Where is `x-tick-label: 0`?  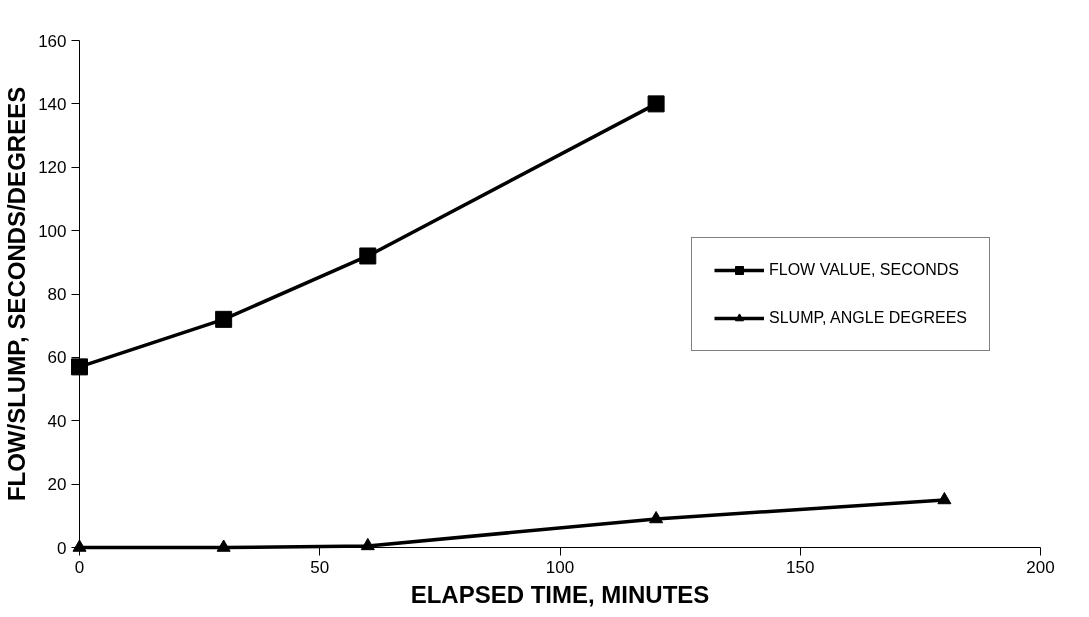
x-tick-label: 0 is located at coordinates (79, 567).